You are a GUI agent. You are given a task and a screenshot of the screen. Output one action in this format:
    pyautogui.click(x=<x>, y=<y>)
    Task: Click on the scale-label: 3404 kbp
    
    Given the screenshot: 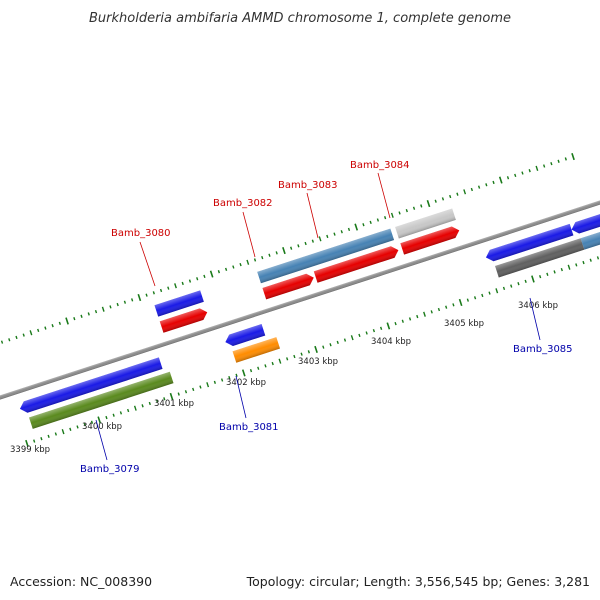 What is the action you would take?
    pyautogui.click(x=391, y=342)
    